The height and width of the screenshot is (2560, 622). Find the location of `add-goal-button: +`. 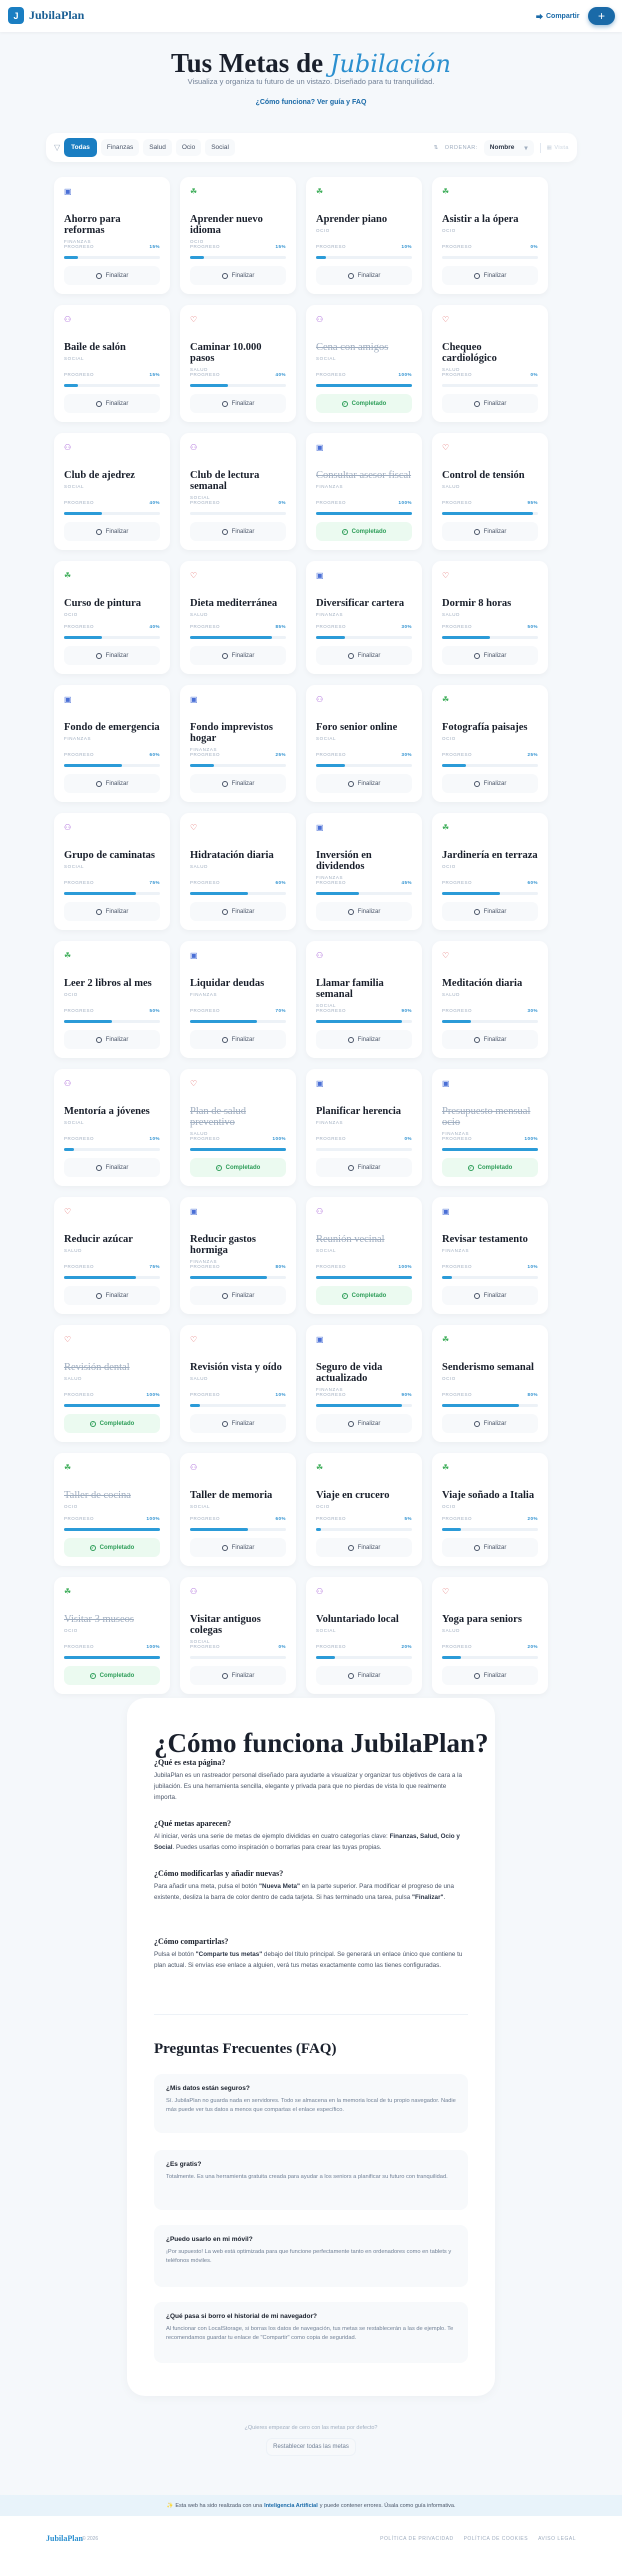

add-goal-button: + is located at coordinates (601, 16).